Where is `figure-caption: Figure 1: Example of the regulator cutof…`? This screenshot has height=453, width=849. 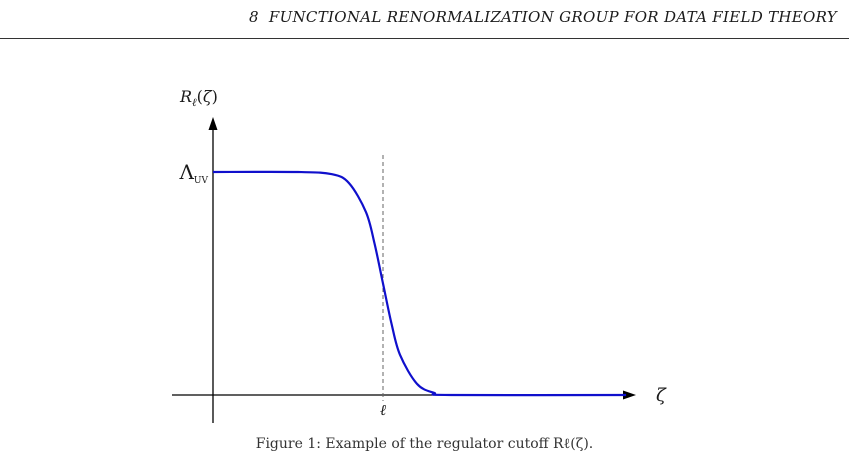
figure-caption: Figure 1: Example of the regulator cutof… is located at coordinates (424, 444).